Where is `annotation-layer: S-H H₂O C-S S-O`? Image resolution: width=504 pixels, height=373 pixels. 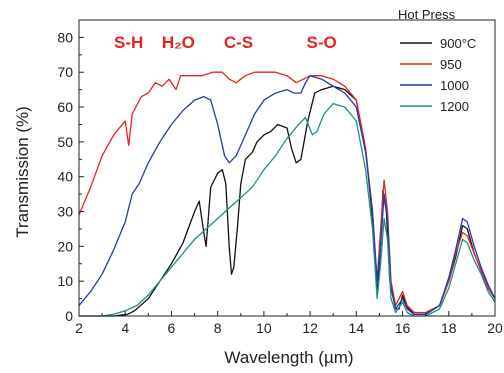 annotation-layer: S-H H₂O C-S S-O is located at coordinates (225, 42).